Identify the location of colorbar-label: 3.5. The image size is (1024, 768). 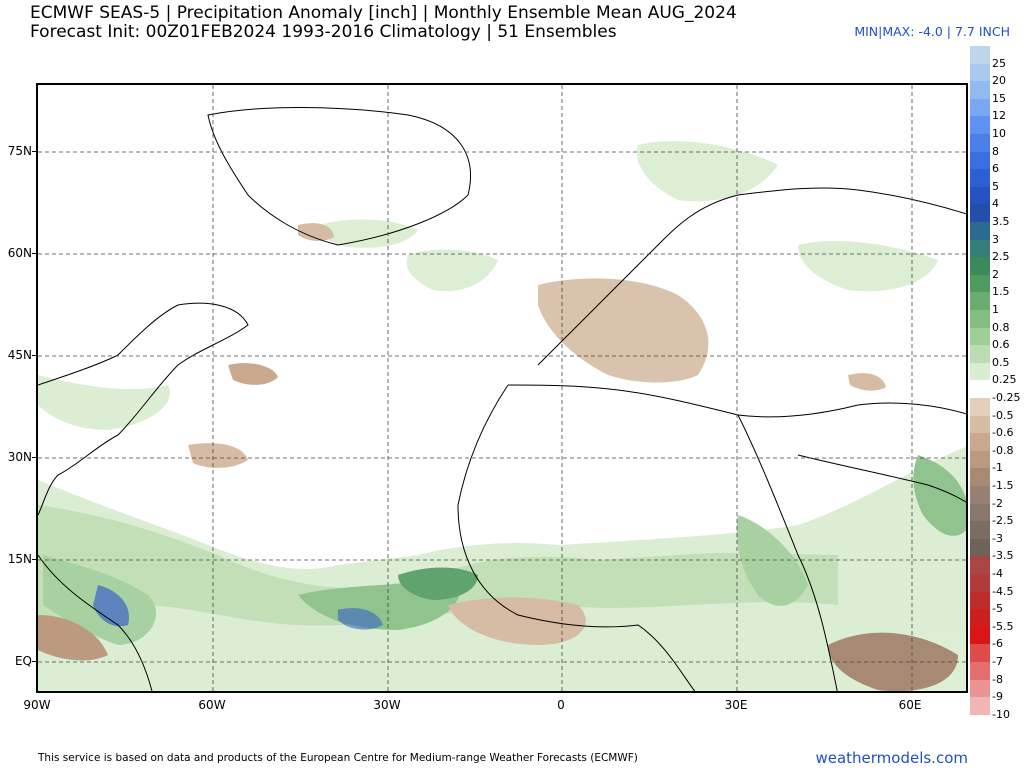
(1001, 221).